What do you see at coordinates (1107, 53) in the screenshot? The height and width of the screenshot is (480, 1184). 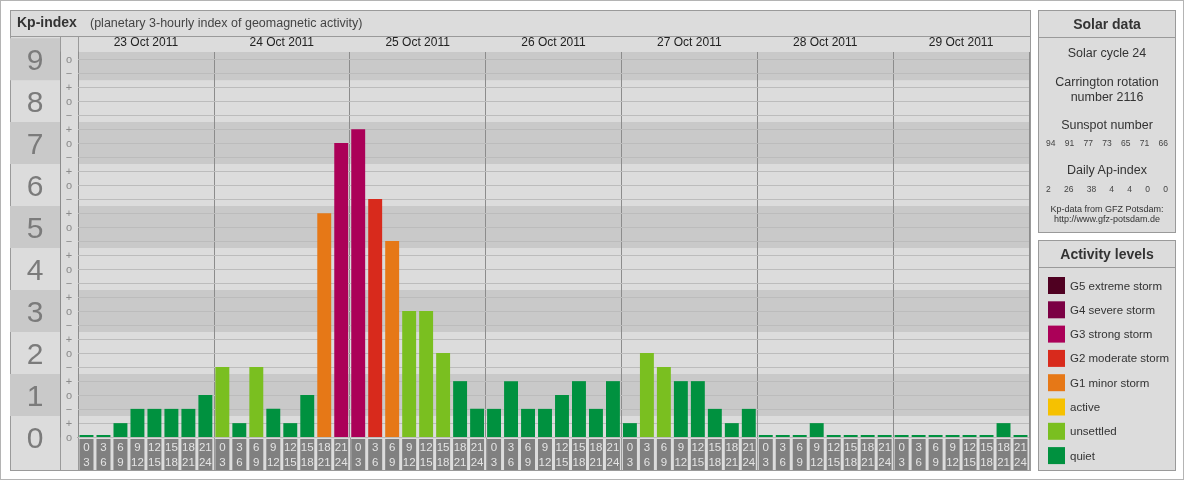 I see `text: Solar cycle 24` at bounding box center [1107, 53].